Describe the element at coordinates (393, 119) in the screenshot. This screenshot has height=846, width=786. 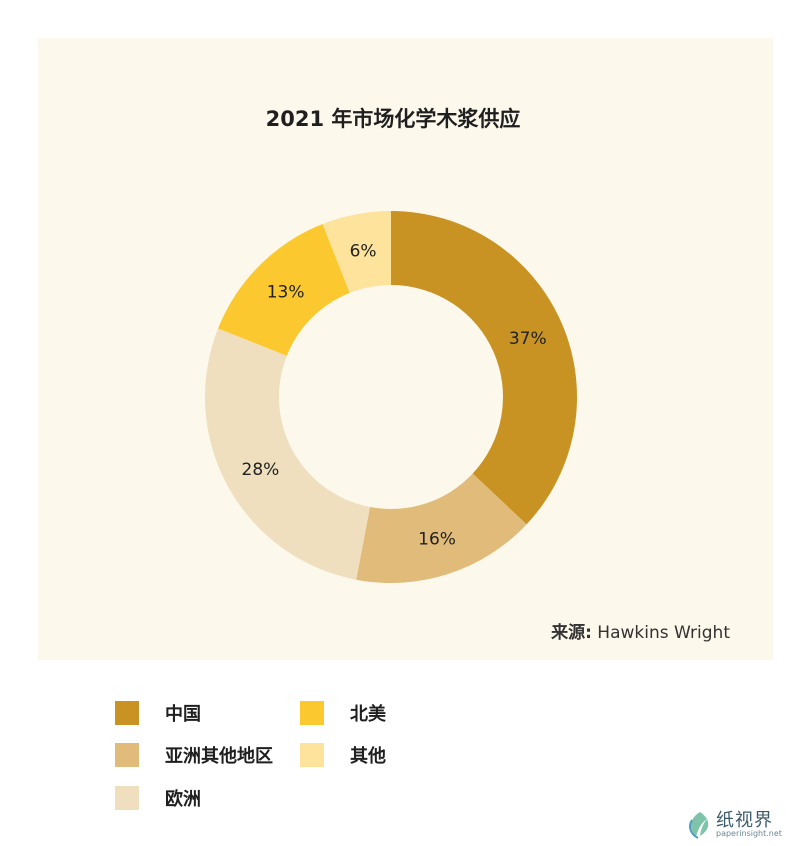
I see `chart-title: 2021 年市场化学木浆供应` at that location.